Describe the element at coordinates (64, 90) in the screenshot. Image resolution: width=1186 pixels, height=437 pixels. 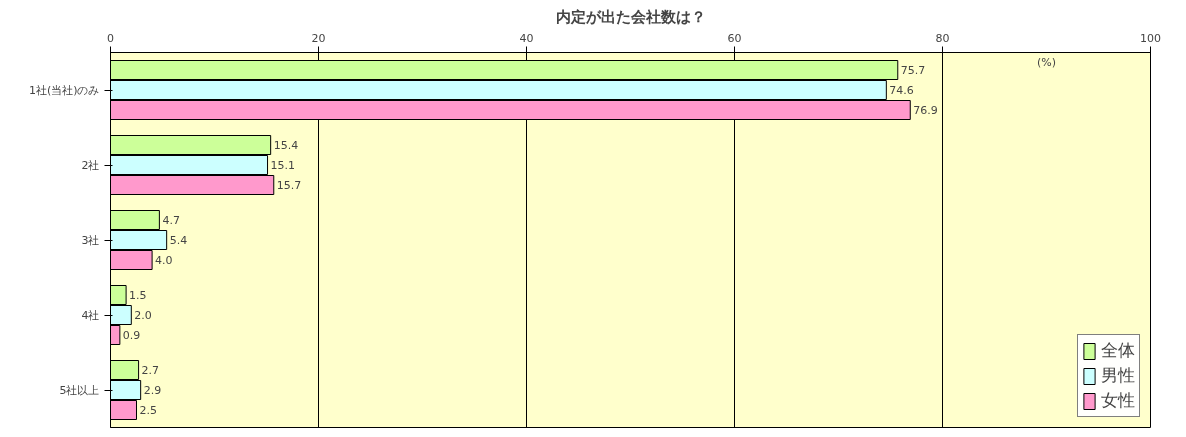
I see `y-tick-label: 1社(当社)のみ` at that location.